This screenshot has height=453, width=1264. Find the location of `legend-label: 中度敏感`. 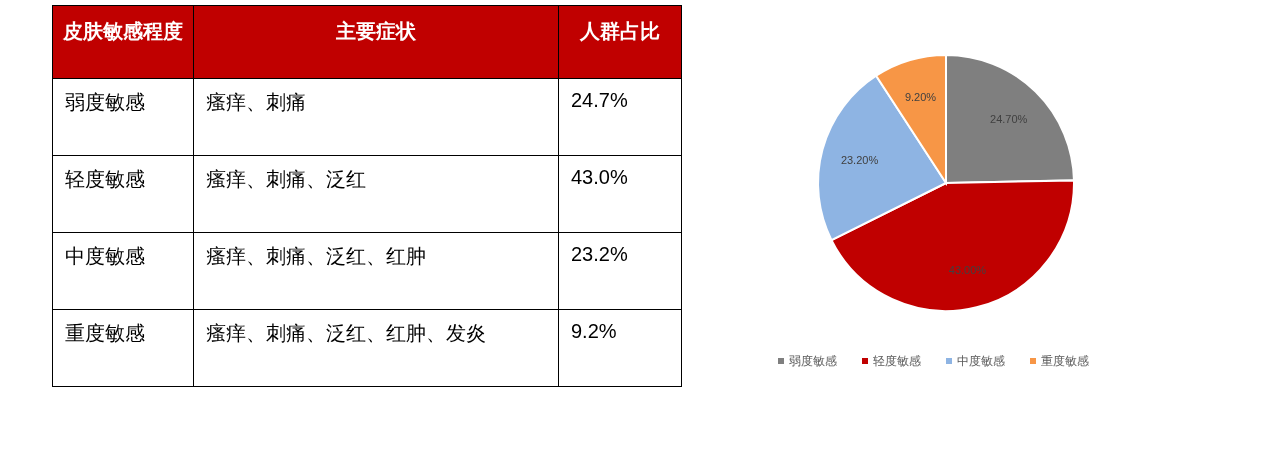

legend-label: 中度敏感 is located at coordinates (981, 361).